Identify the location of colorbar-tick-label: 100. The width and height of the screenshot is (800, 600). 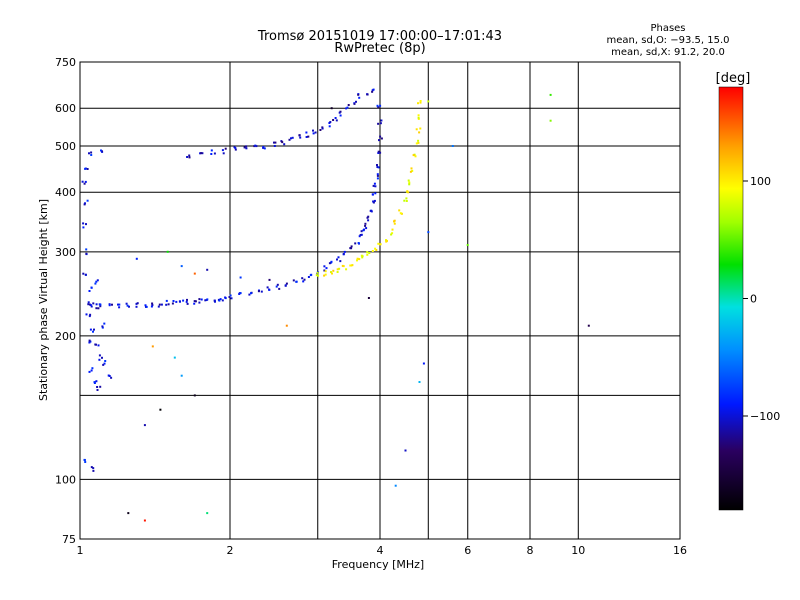
(760, 181).